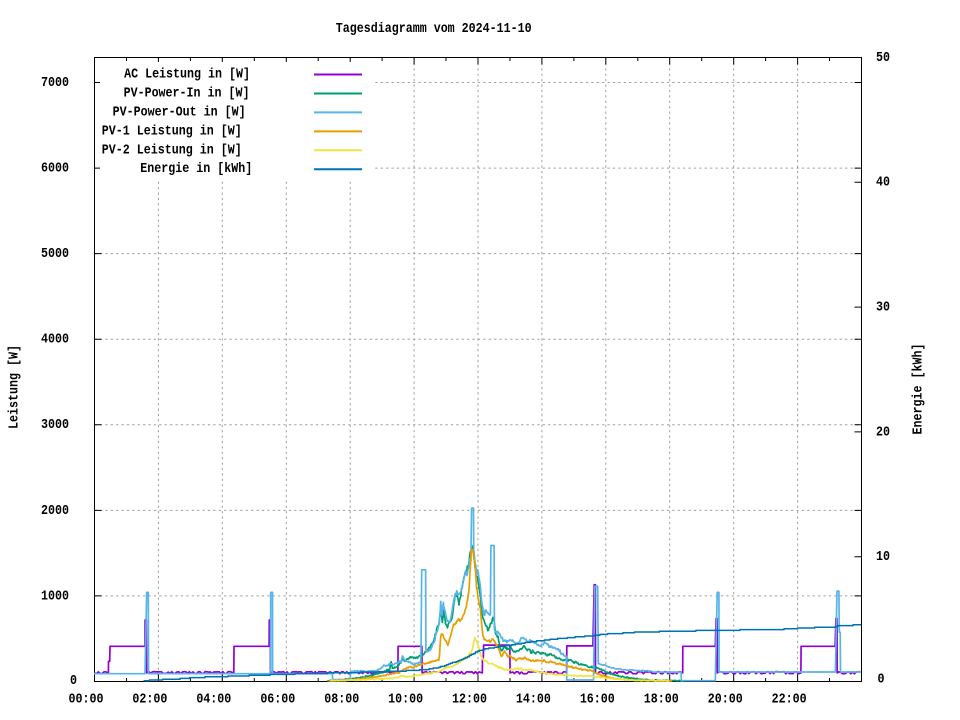 The width and height of the screenshot is (960, 720). Describe the element at coordinates (434, 28) in the screenshot. I see `svg-text: Tagesdiagramm vom 2024-11-10` at that location.